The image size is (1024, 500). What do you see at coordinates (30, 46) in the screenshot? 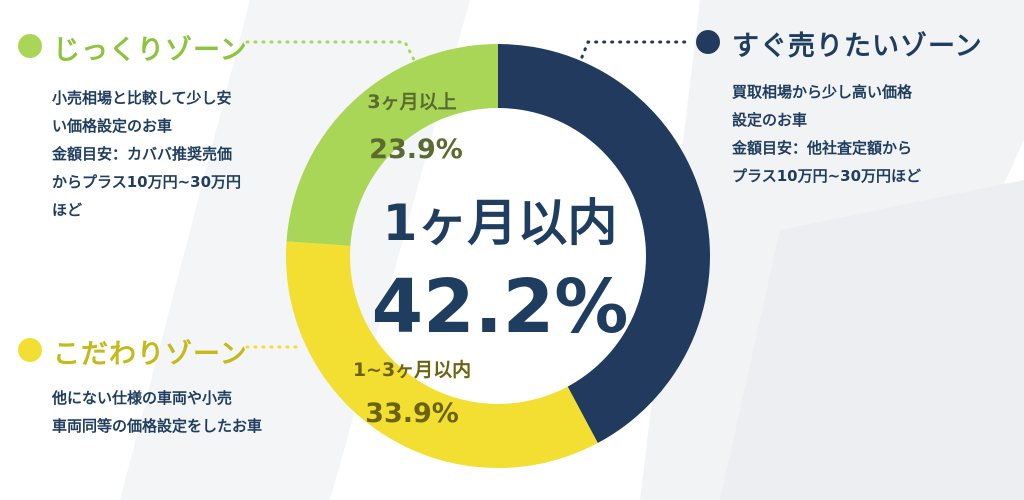
I see `lime-dot-icon` at bounding box center [30, 46].